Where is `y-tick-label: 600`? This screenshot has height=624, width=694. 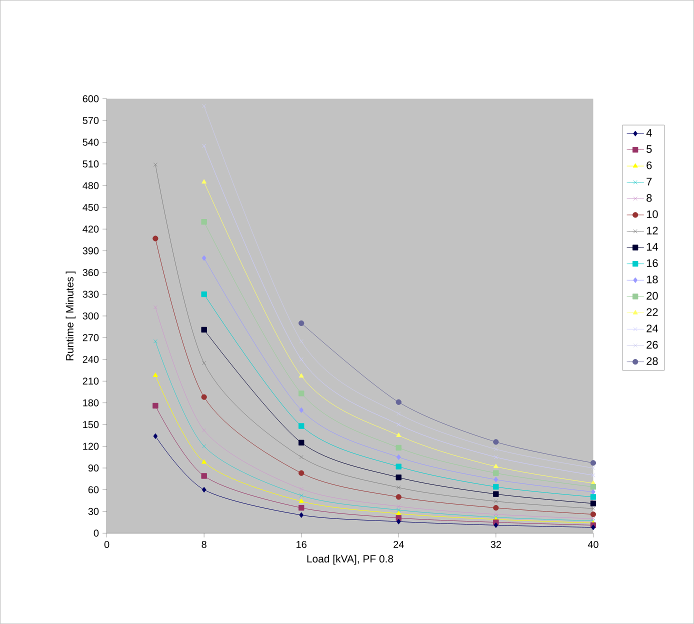 y-tick-label: 600 is located at coordinates (90, 98).